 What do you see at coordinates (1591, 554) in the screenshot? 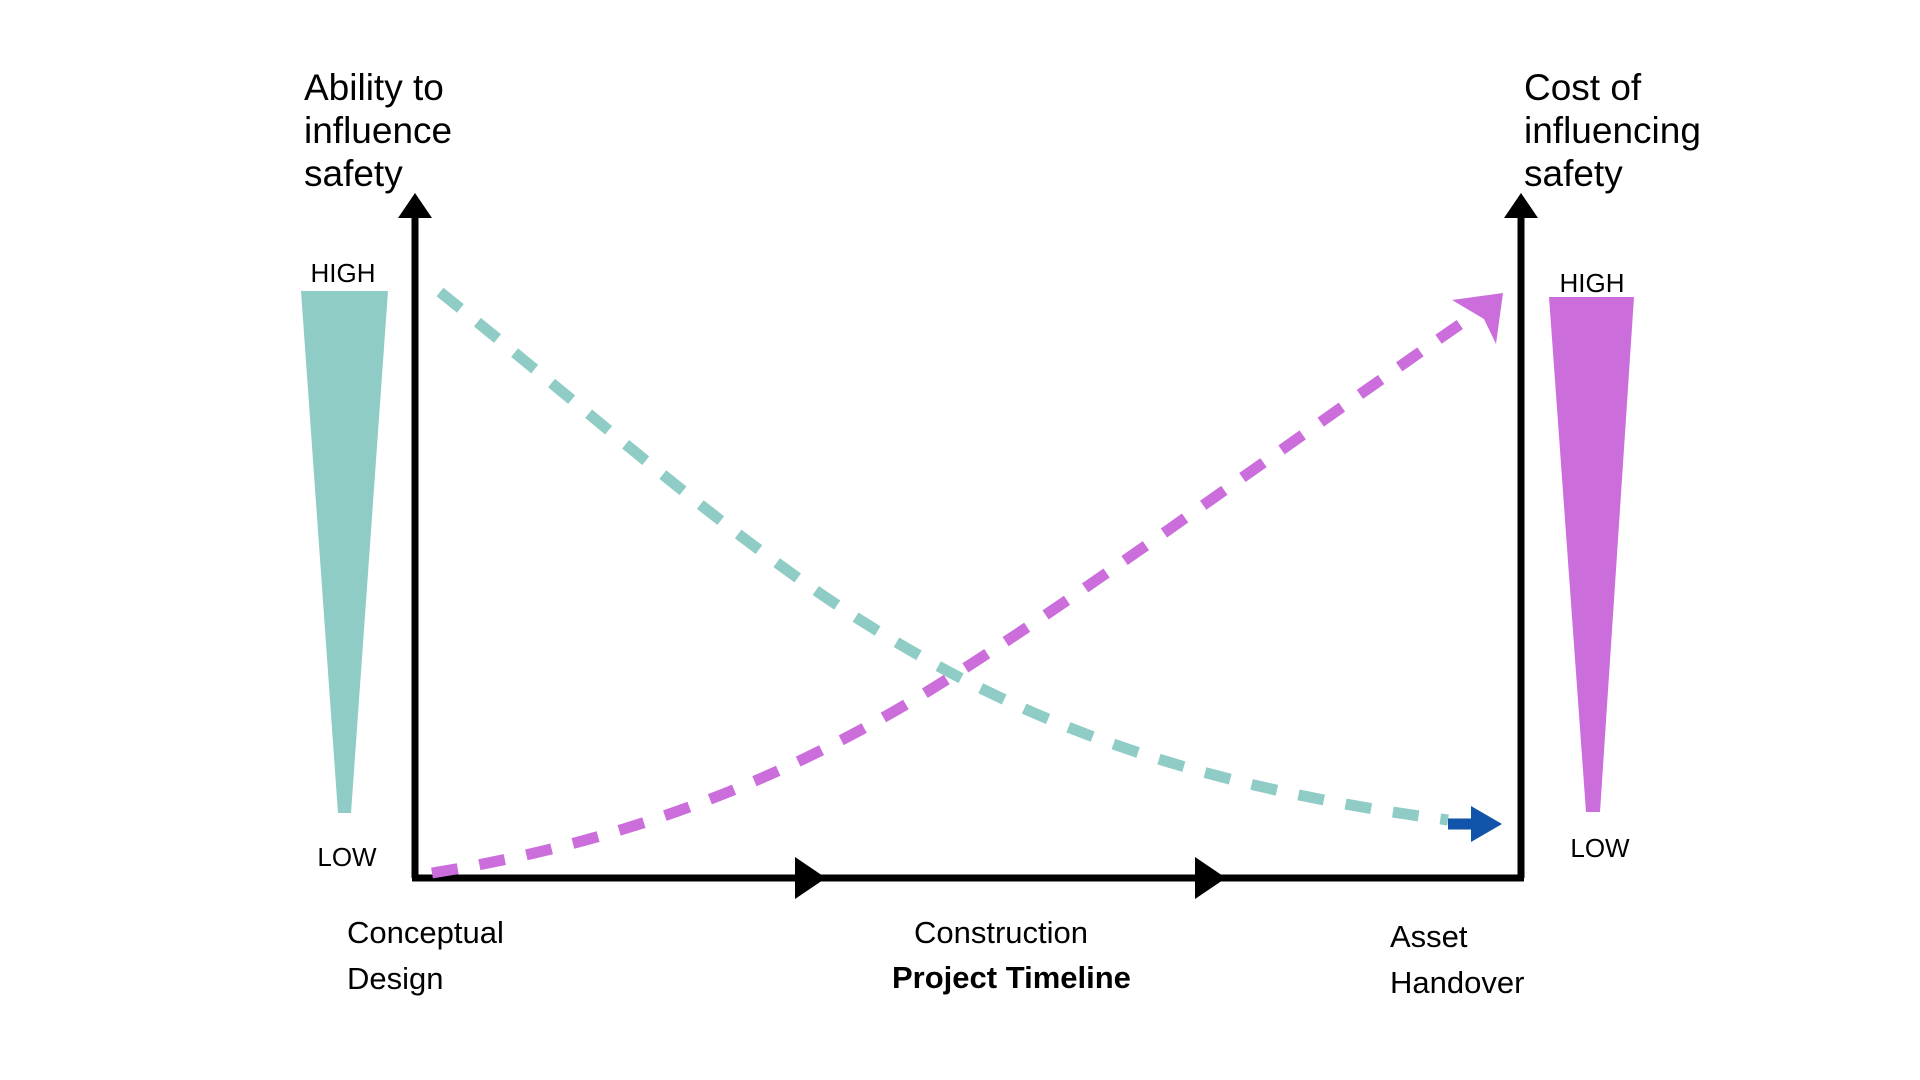
I see `cost-wedge` at bounding box center [1591, 554].